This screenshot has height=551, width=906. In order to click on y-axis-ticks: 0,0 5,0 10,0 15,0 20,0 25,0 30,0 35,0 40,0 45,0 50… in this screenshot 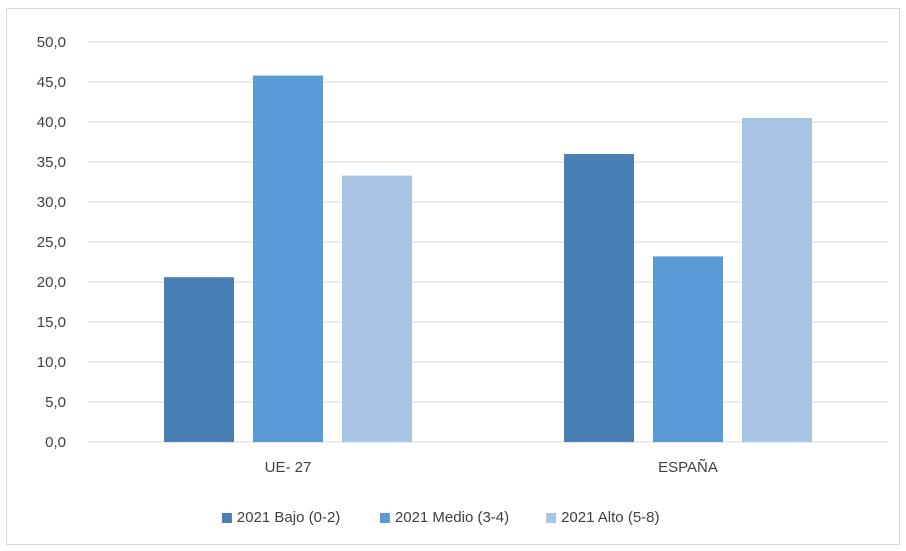, I will do `click(51, 242)`.